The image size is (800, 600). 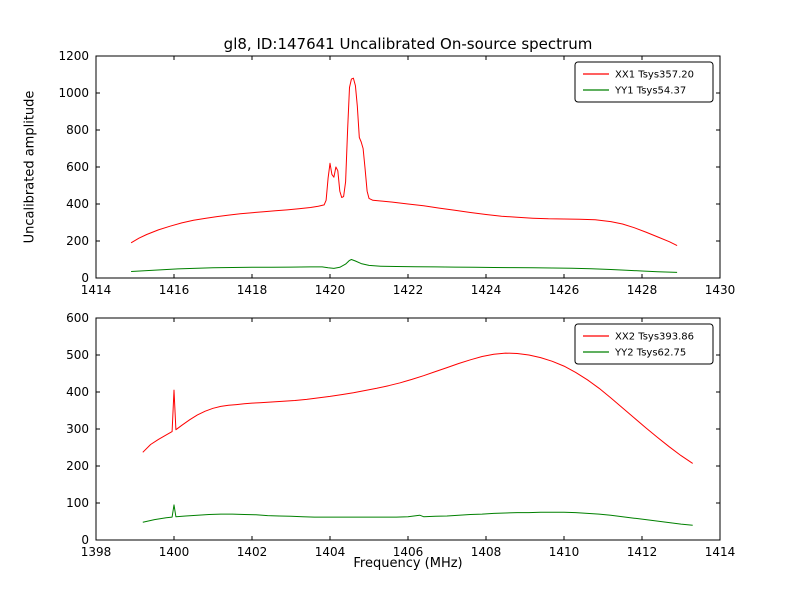 What do you see at coordinates (73, 56) in the screenshot?
I see `y-tick-label: 1200` at bounding box center [73, 56].